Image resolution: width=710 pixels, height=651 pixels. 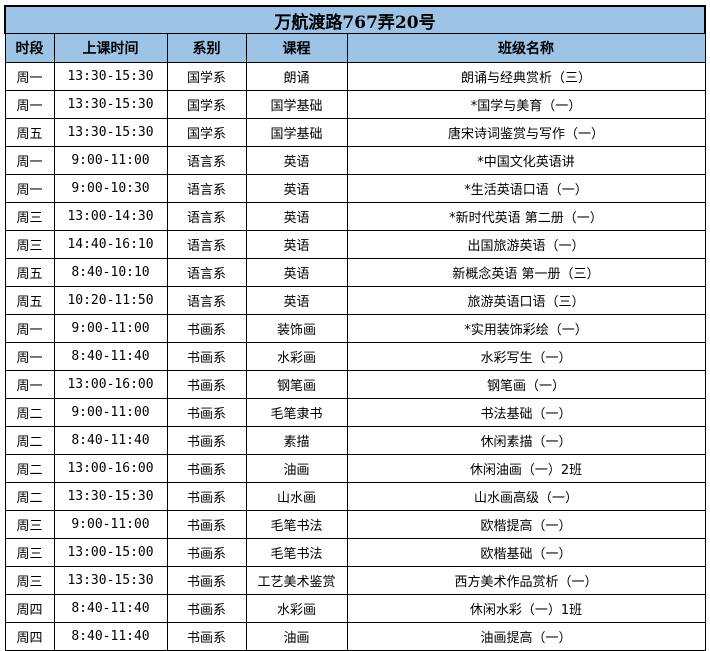 What do you see at coordinates (206, 48) in the screenshot?
I see `column-header-department: 系别` at bounding box center [206, 48].